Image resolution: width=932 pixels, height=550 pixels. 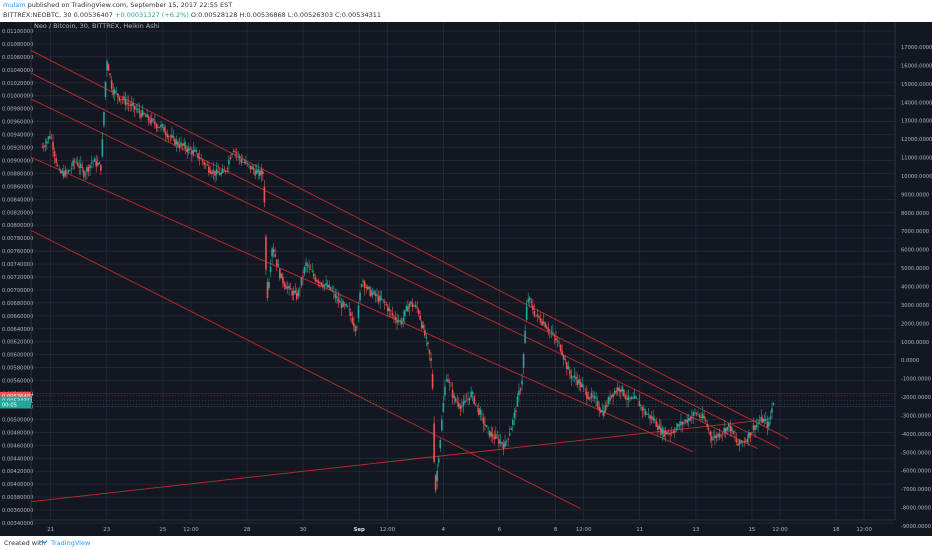 I want to click on y-tick-label-left: 0.00840000, so click(x=17, y=200).